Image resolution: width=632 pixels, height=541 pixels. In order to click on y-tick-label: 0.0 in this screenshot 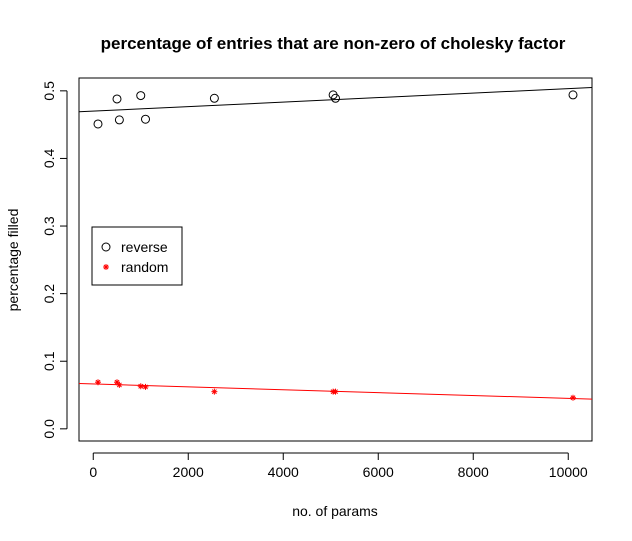, I will do `click(49, 429)`.